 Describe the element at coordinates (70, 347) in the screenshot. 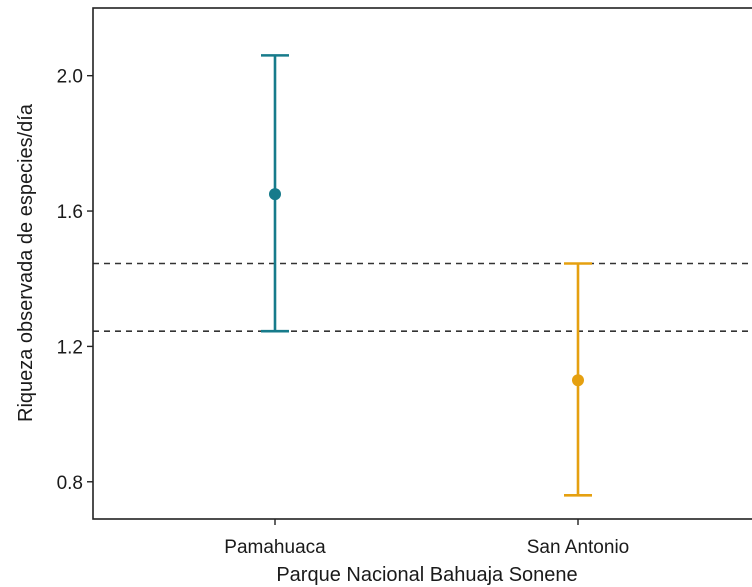

I see `y-tick-label: 1.2` at that location.